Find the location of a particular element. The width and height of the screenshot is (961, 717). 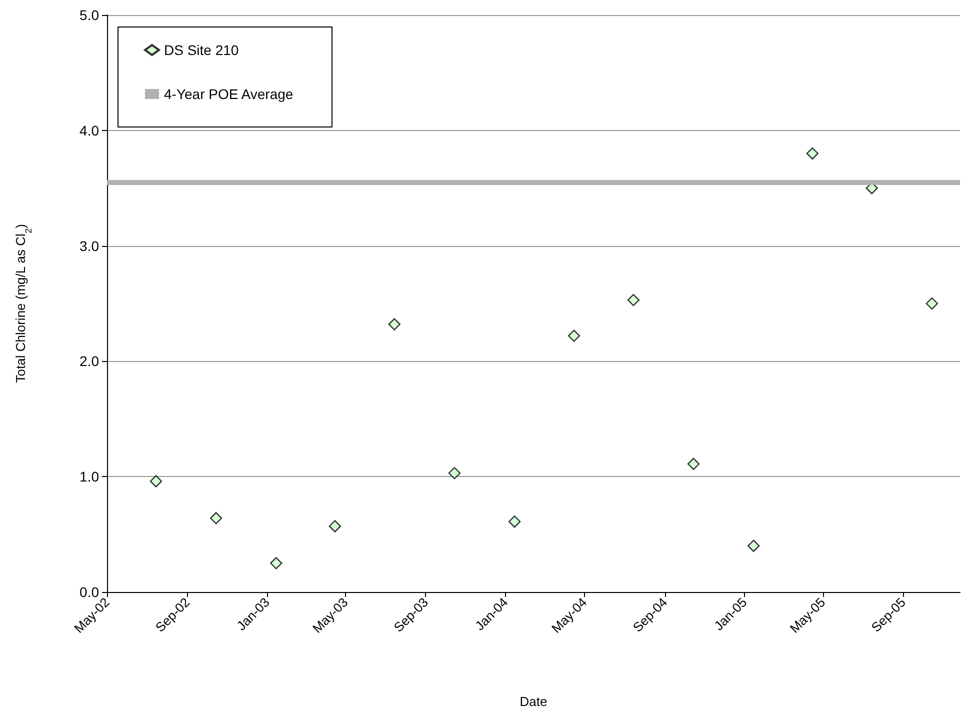

legend-label: DS Site 210 is located at coordinates (201, 50).